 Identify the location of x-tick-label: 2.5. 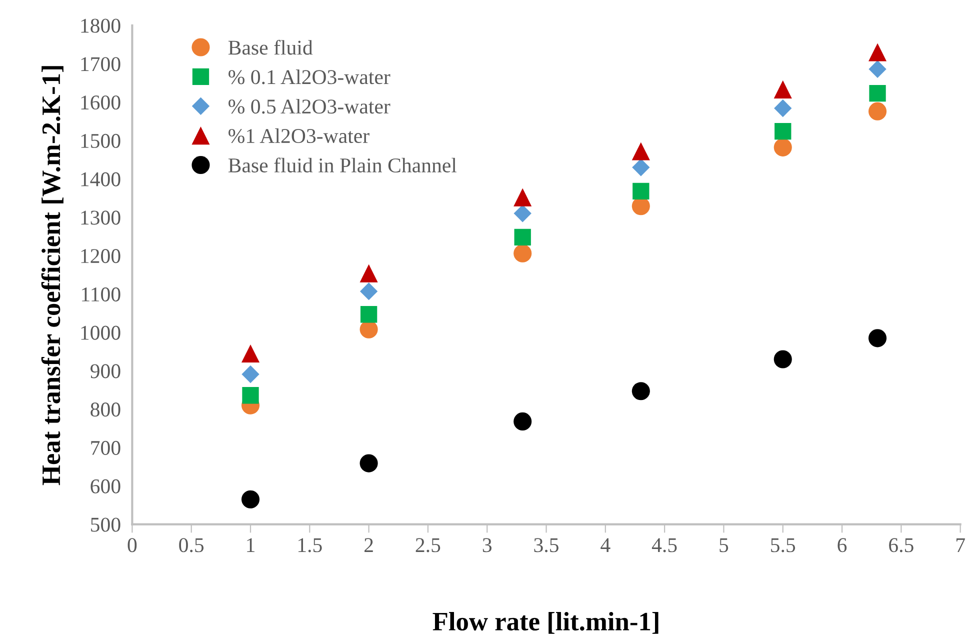
(428, 545).